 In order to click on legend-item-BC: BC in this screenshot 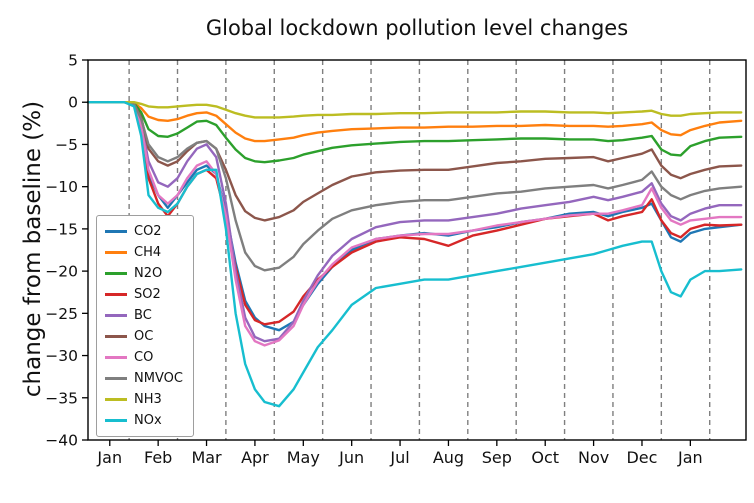, I will do `click(144, 315)`.